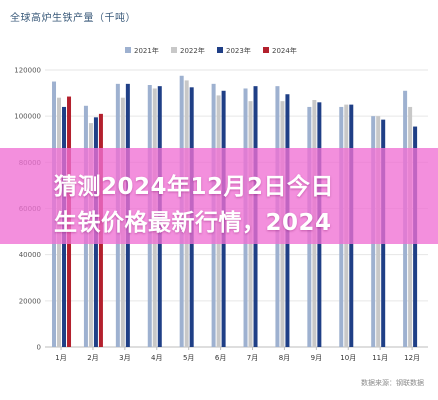  What do you see at coordinates (380, 358) in the screenshot?
I see `x-tick-label: 11月` at bounding box center [380, 358].